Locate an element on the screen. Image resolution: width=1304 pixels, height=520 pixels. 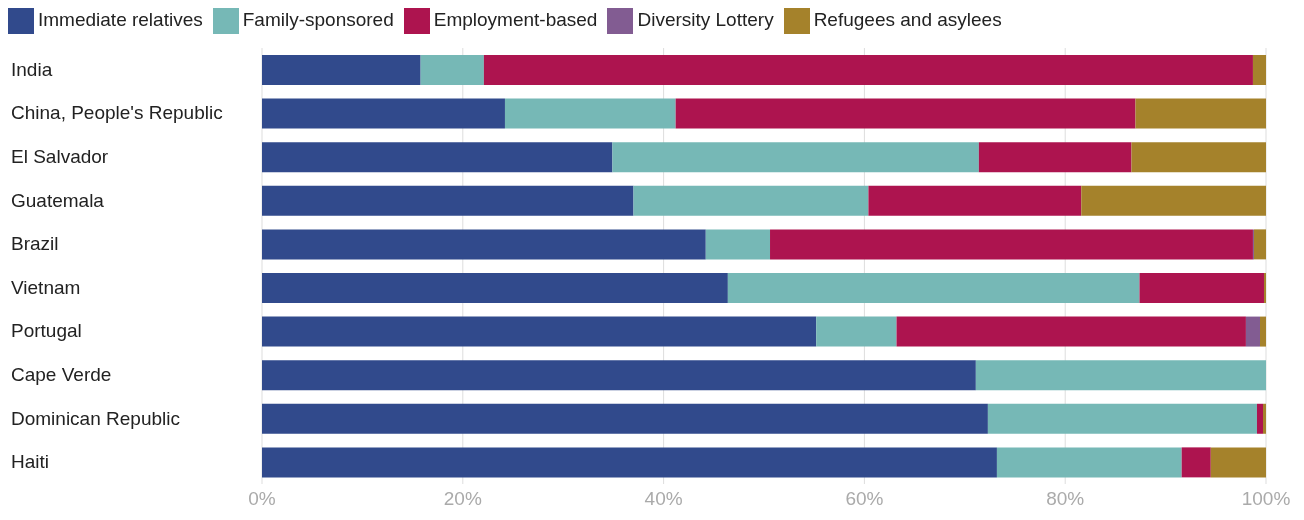
y-tick-label: Portugal is located at coordinates (46, 331).